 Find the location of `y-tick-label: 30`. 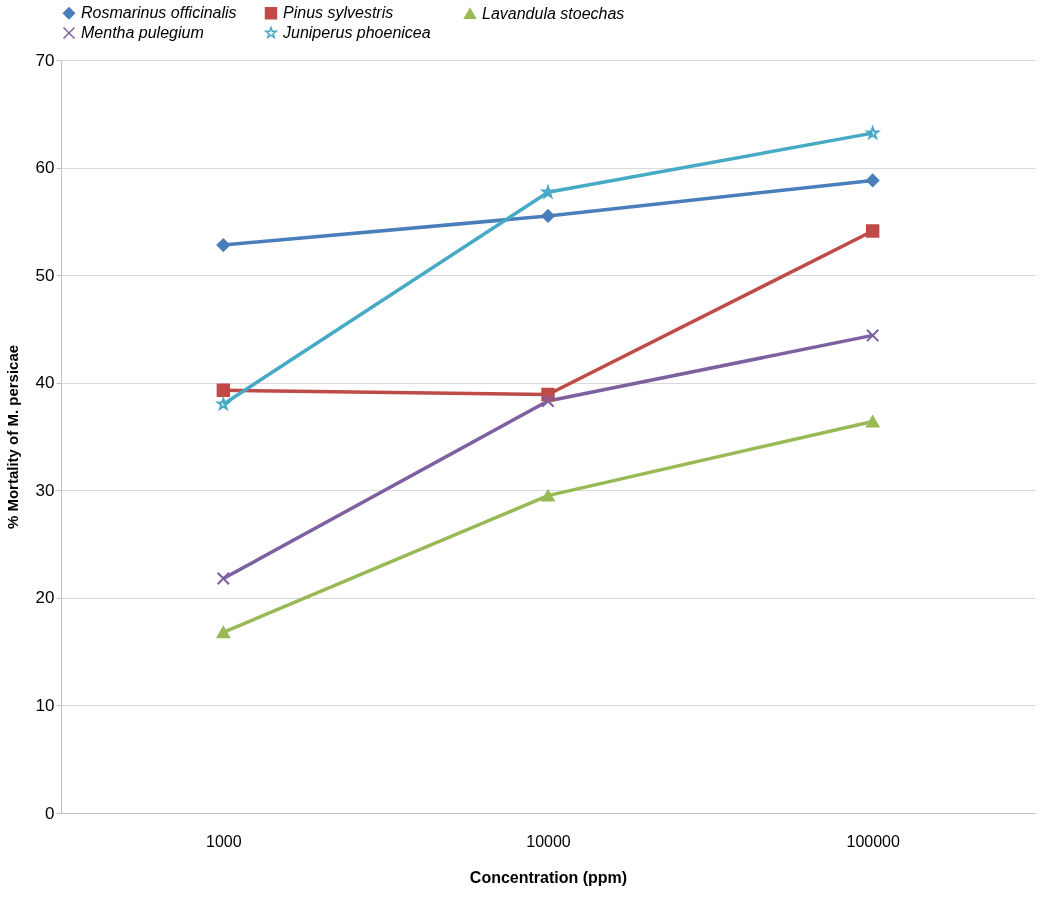

y-tick-label: 30 is located at coordinates (45, 490).